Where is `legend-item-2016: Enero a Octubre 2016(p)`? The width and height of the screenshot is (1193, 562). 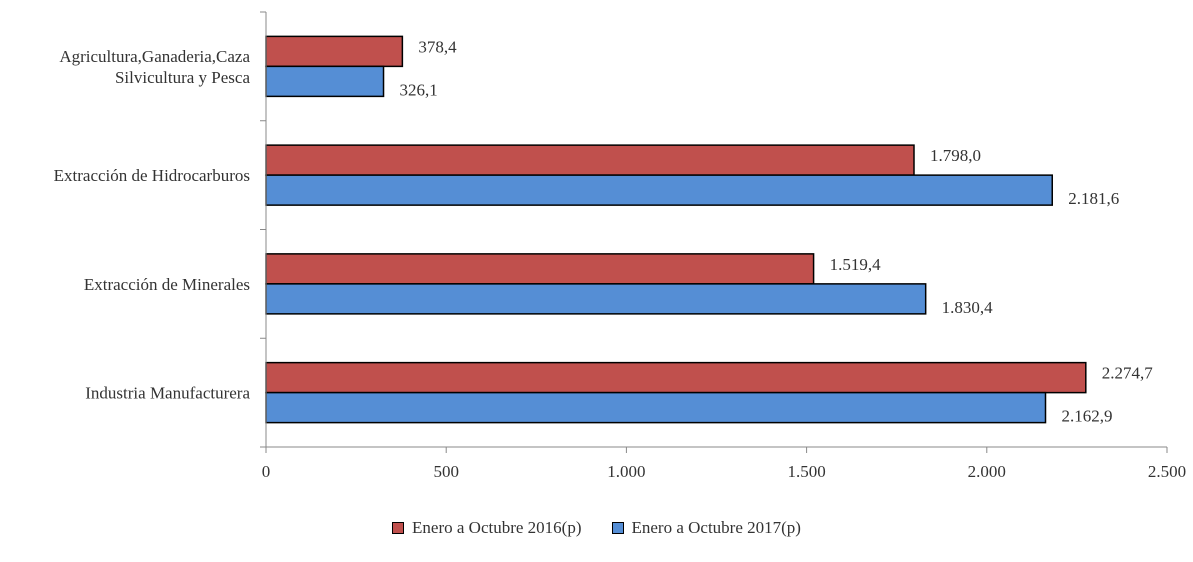
legend-item-2016: Enero a Octubre 2016(p) is located at coordinates (487, 528).